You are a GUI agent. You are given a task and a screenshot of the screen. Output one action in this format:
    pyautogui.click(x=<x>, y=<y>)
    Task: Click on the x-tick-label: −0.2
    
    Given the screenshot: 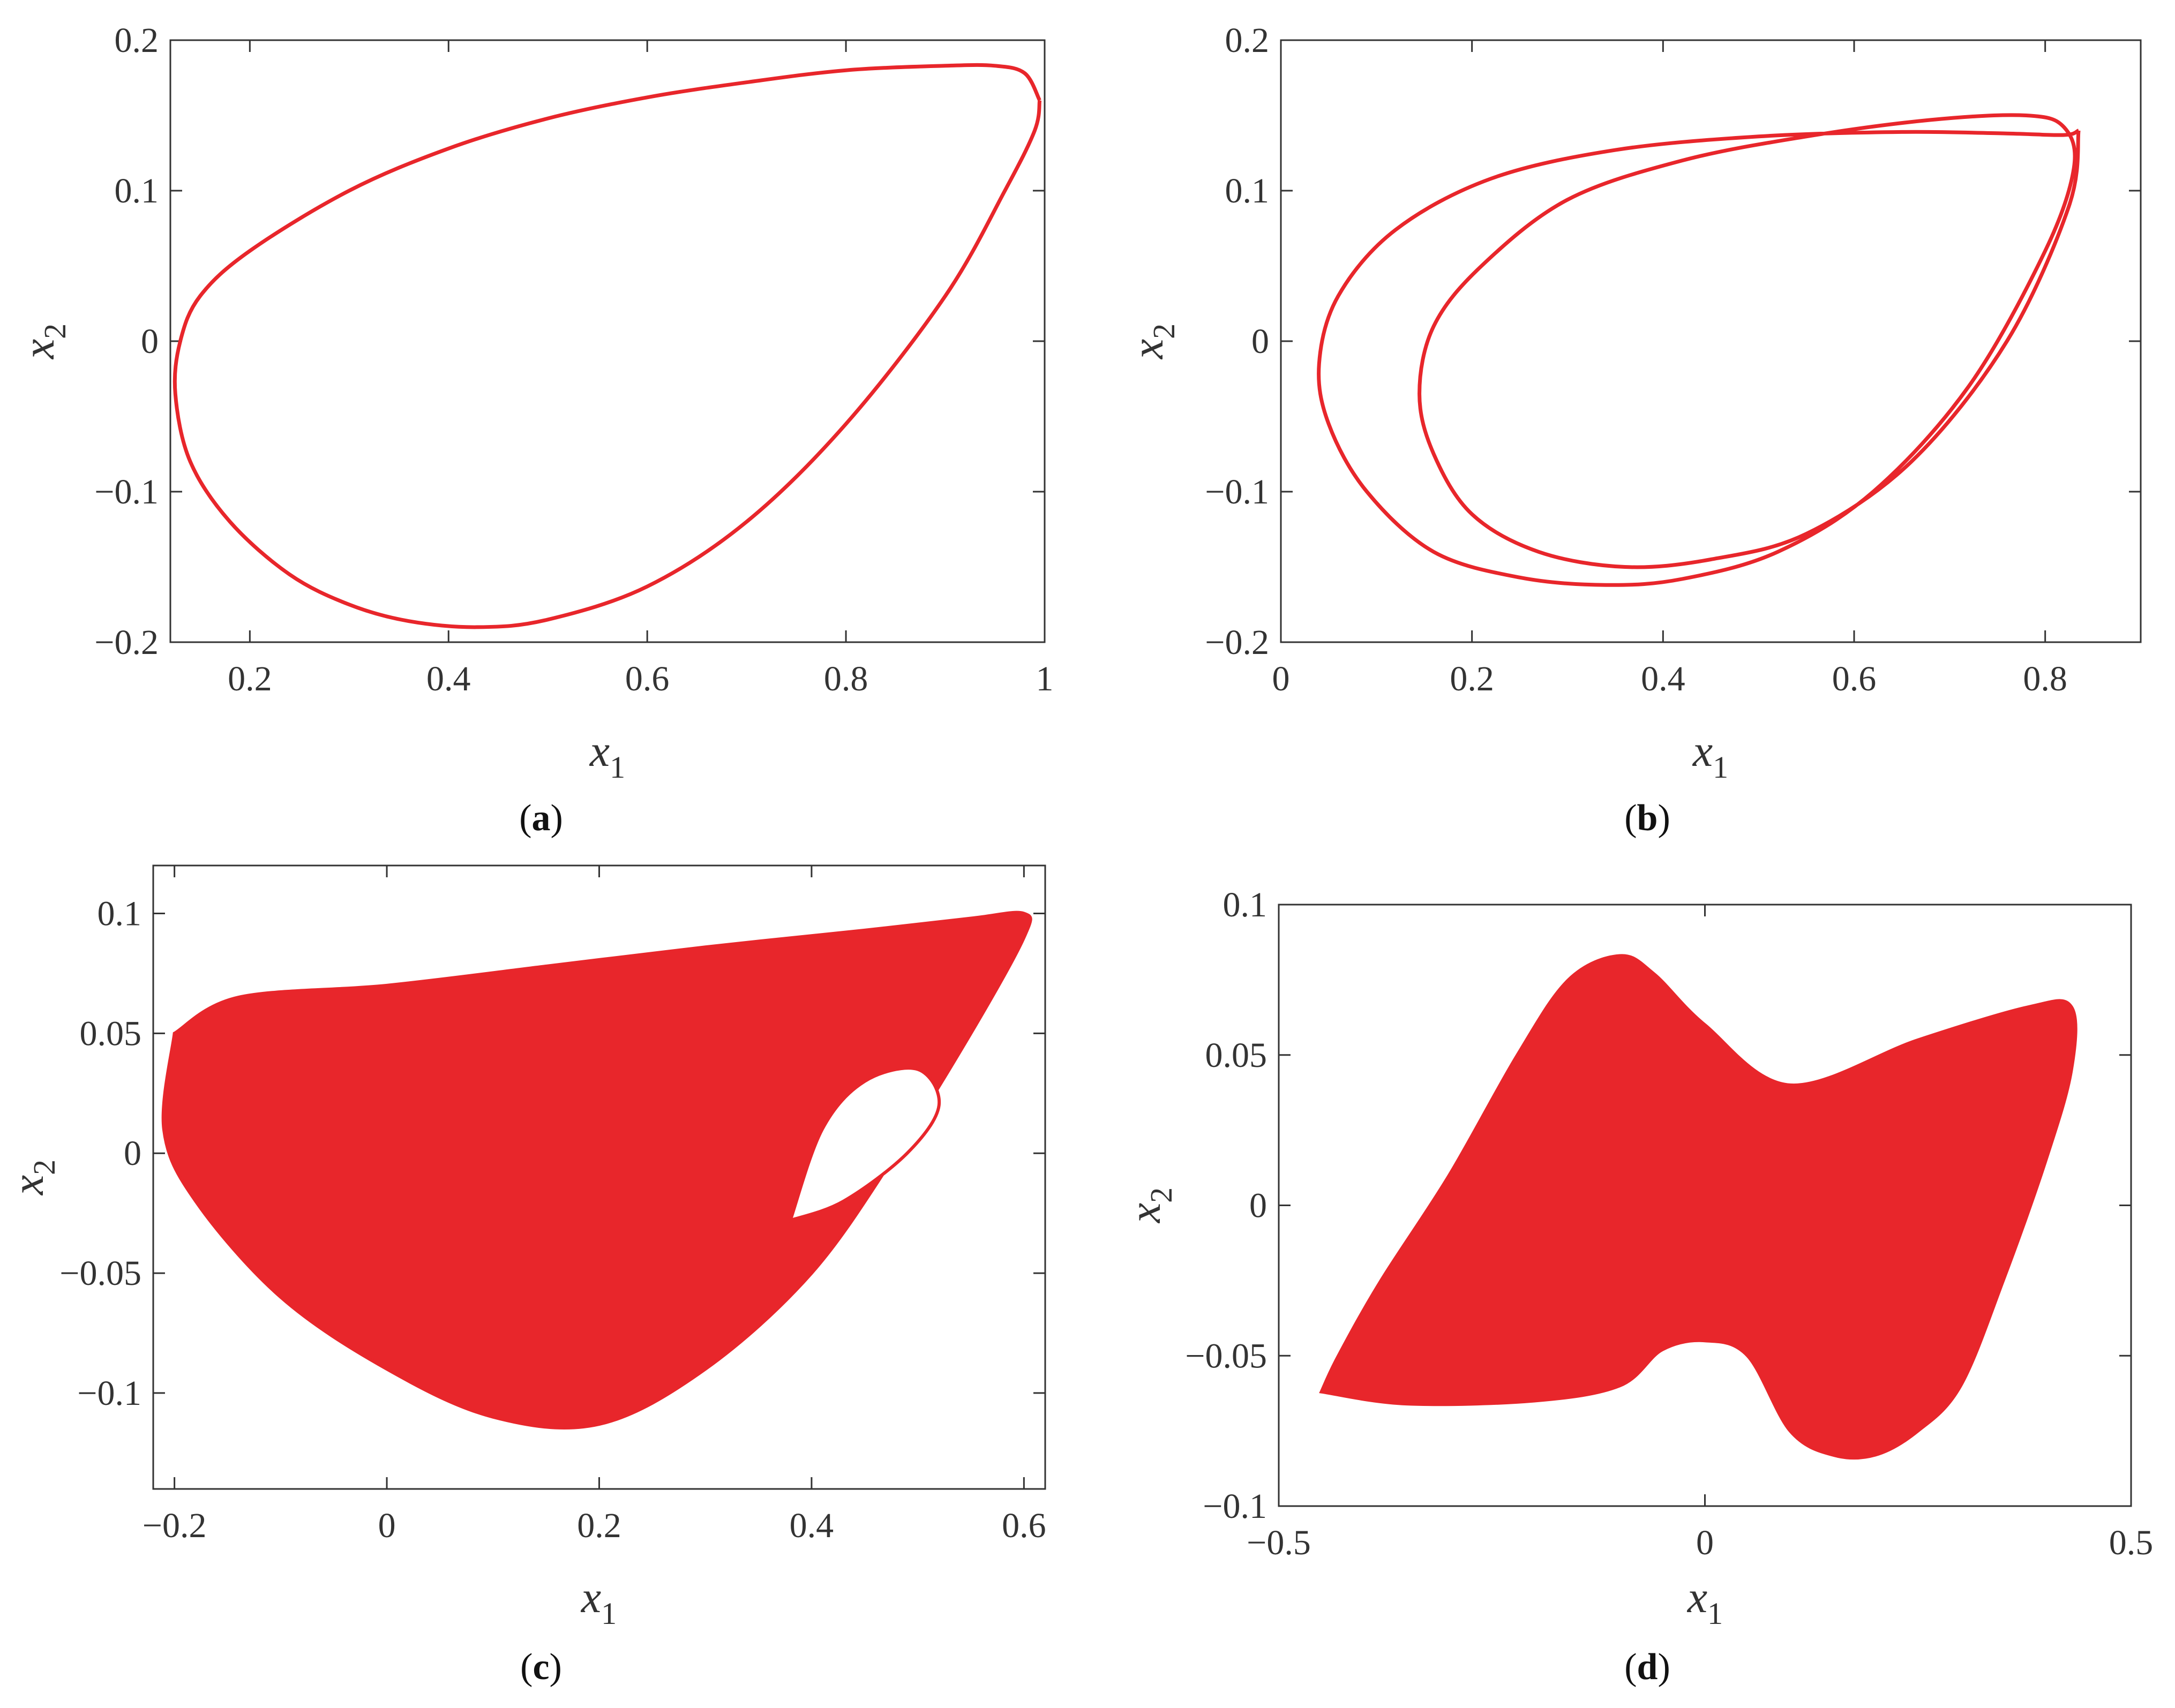 What is the action you would take?
    pyautogui.click(x=174, y=1525)
    